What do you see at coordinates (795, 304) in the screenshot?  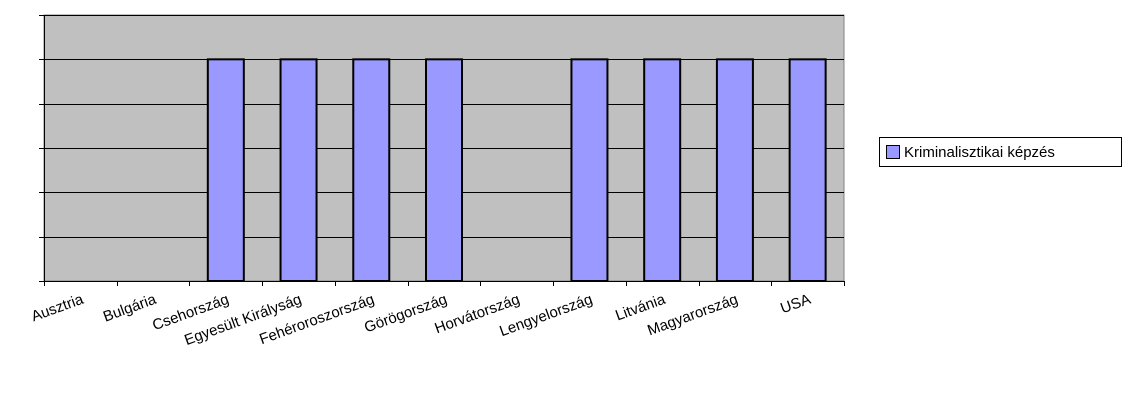 I see `x-tick-label: USA` at bounding box center [795, 304].